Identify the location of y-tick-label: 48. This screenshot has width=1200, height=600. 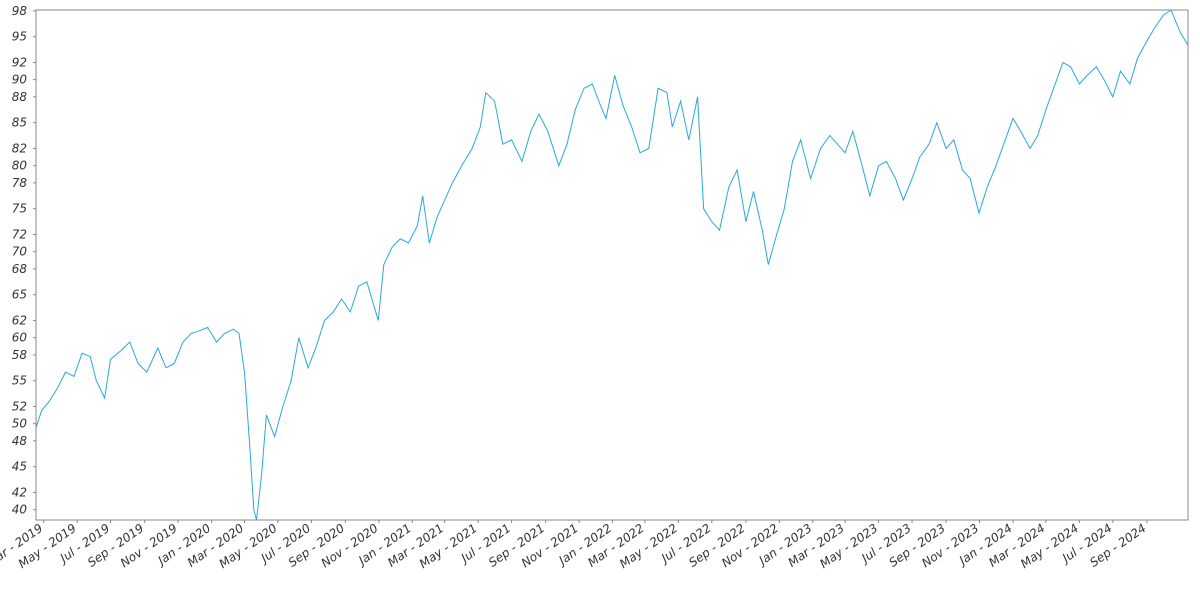
(20, 441).